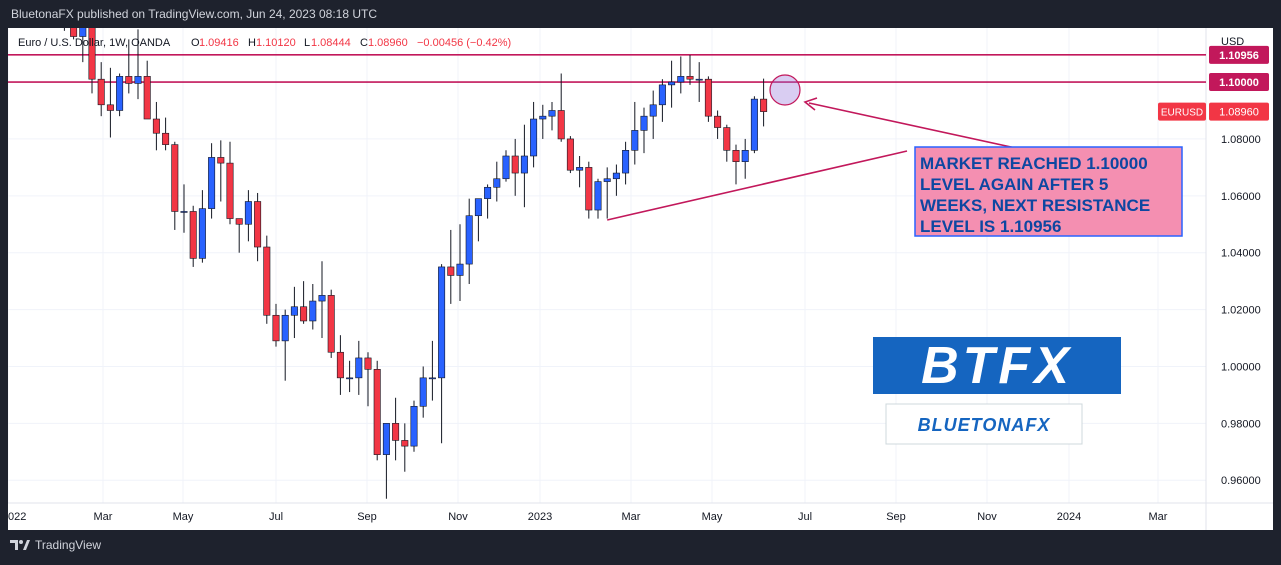 The height and width of the screenshot is (565, 1281). What do you see at coordinates (94, 43) in the screenshot?
I see `symbol-name: Euro / U.S. Dollar, 1W, OANDA` at bounding box center [94, 43].